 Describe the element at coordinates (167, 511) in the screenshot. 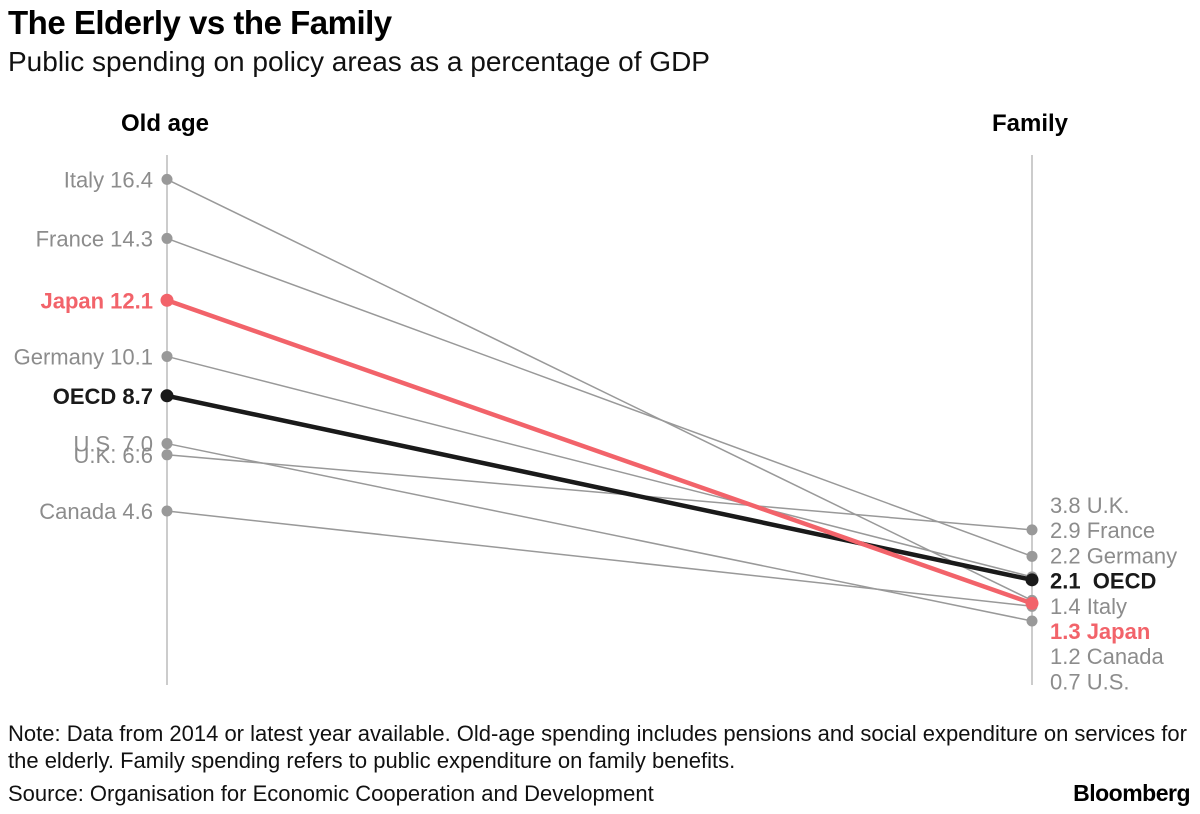

I see `left-point-canada` at that location.